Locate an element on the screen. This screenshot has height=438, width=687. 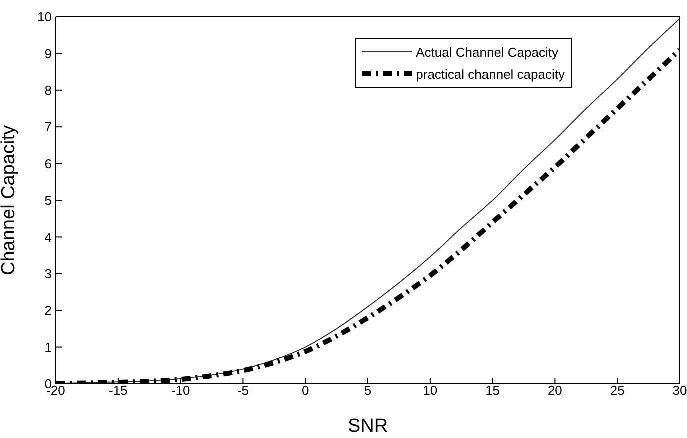
x-tick-label: 0 is located at coordinates (306, 390).